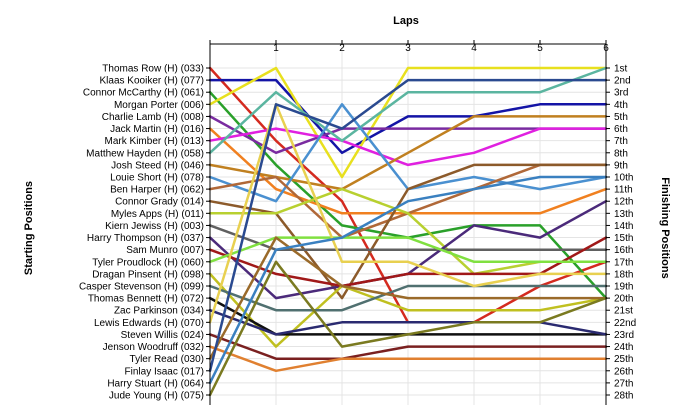 The height and width of the screenshot is (420, 700). Describe the element at coordinates (623, 238) in the screenshot. I see `finishing-position-label: 15th` at that location.